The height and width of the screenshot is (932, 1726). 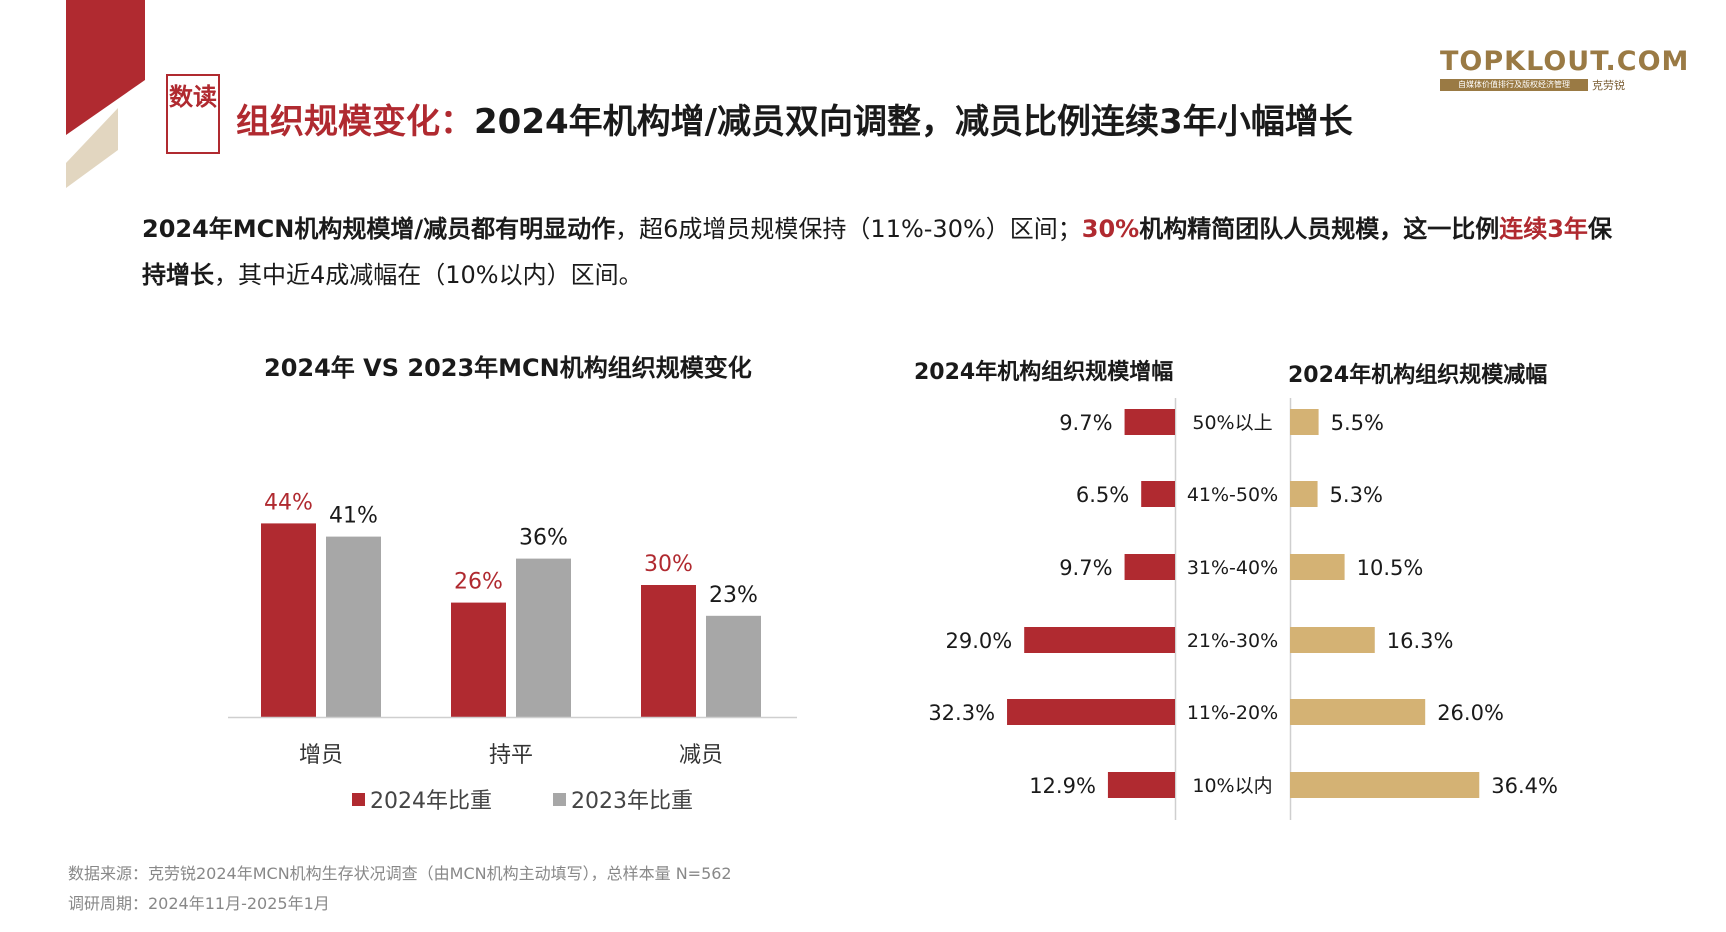 What do you see at coordinates (733, 595) in the screenshot?
I see `bar-label: 23%` at bounding box center [733, 595].